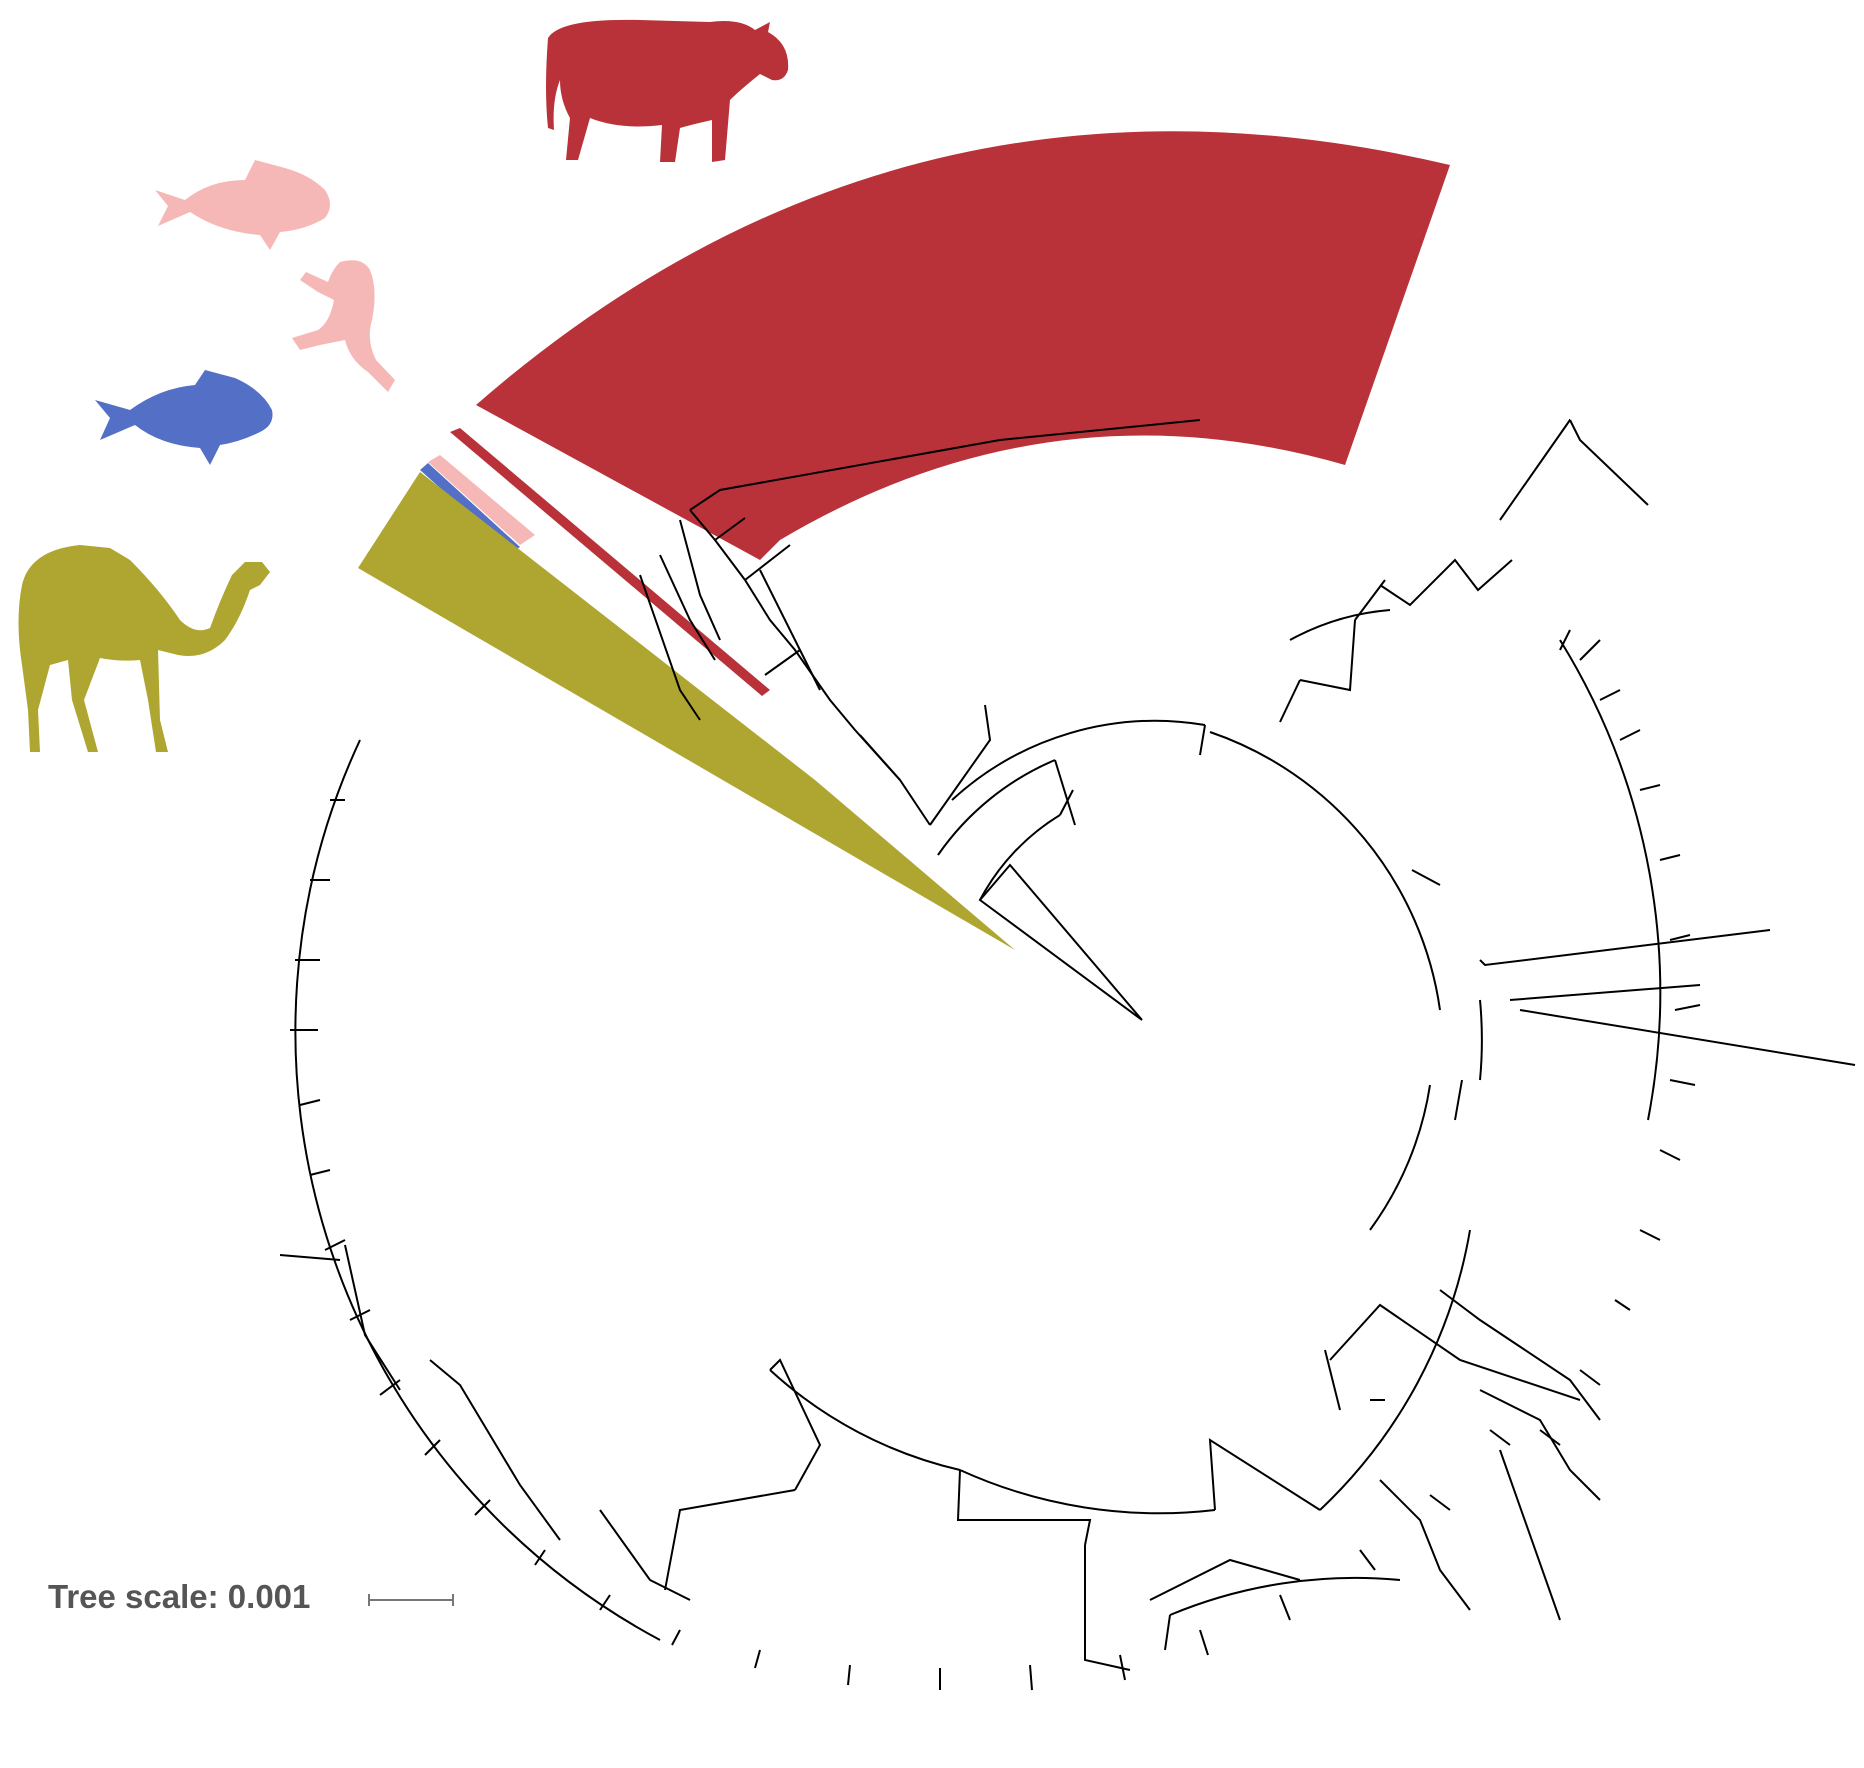  I want to click on clade-wedge-pink, so click(481, 500).